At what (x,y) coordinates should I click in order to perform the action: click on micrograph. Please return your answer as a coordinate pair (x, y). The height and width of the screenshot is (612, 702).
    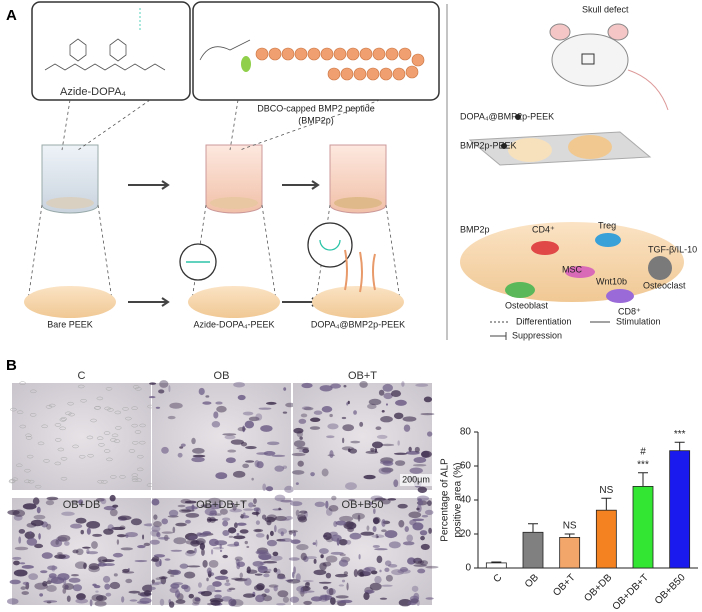
    Looking at the image, I should click on (362, 436).